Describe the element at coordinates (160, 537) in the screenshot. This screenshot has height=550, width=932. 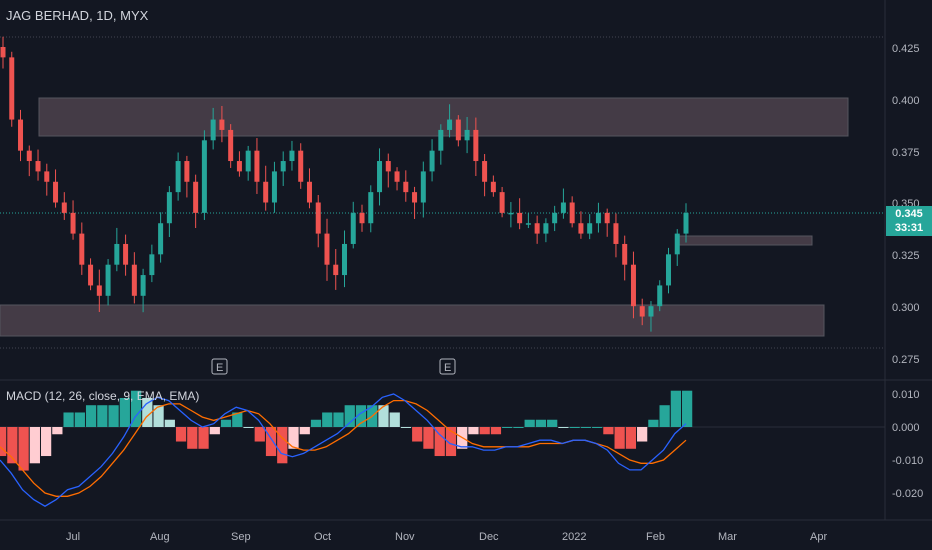
I see `time-tick: Aug` at that location.